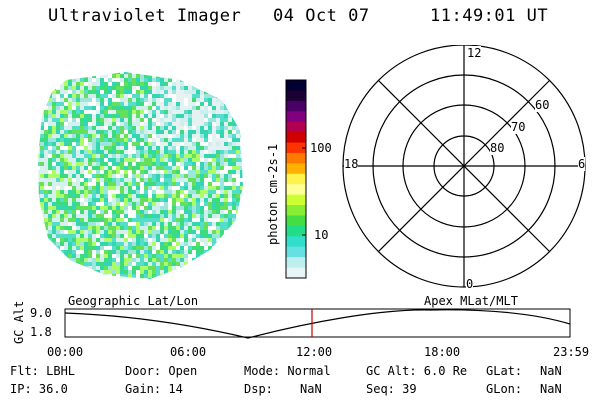 Image resolution: width=600 pixels, height=400 pixels. I want to click on timeline-left-caption: Geographic Lat/Lon, so click(133, 301).